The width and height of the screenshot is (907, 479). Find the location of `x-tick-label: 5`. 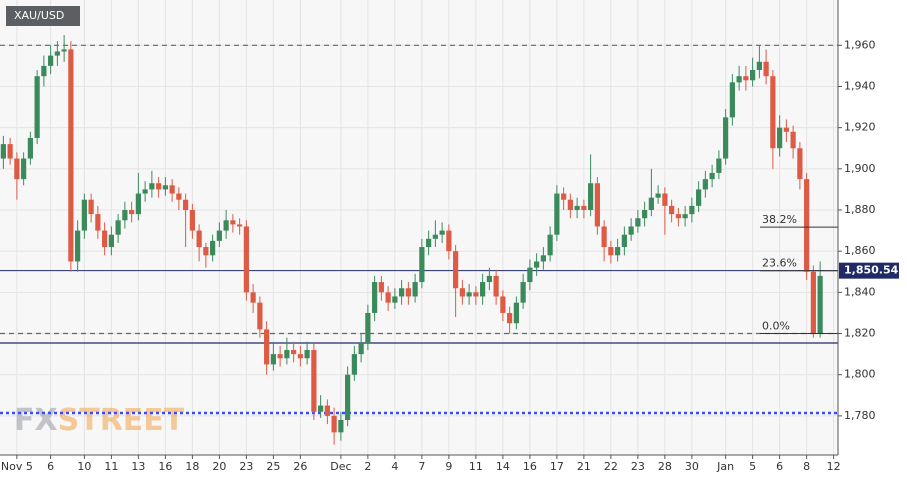

x-tick-label: 5 is located at coordinates (752, 466).